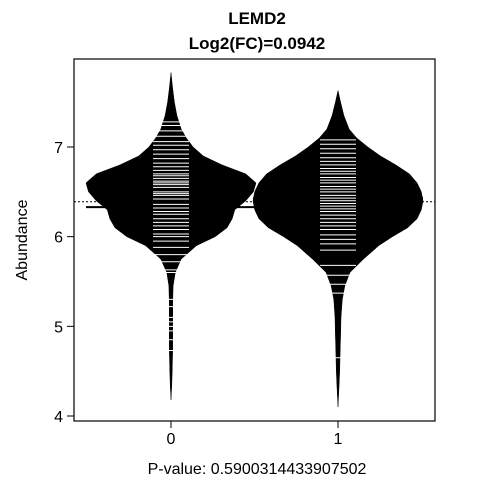 This screenshot has height=480, width=480. Describe the element at coordinates (257, 18) in the screenshot. I see `chart-title: LEMD2` at that location.